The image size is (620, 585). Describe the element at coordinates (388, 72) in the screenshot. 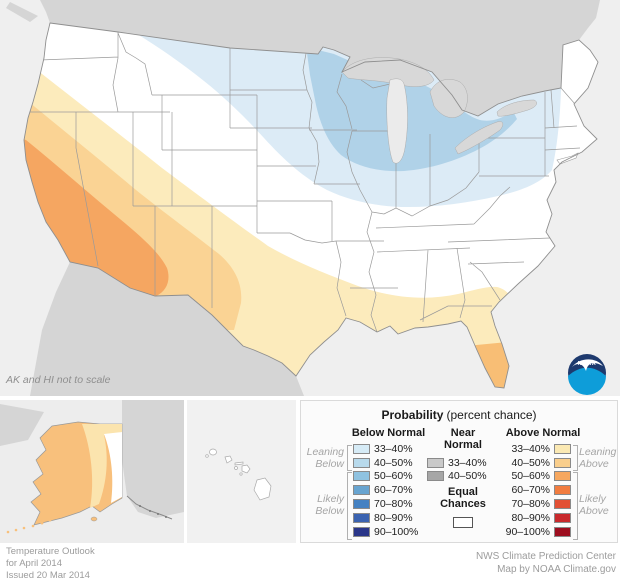

I see `lake-superior` at that location.